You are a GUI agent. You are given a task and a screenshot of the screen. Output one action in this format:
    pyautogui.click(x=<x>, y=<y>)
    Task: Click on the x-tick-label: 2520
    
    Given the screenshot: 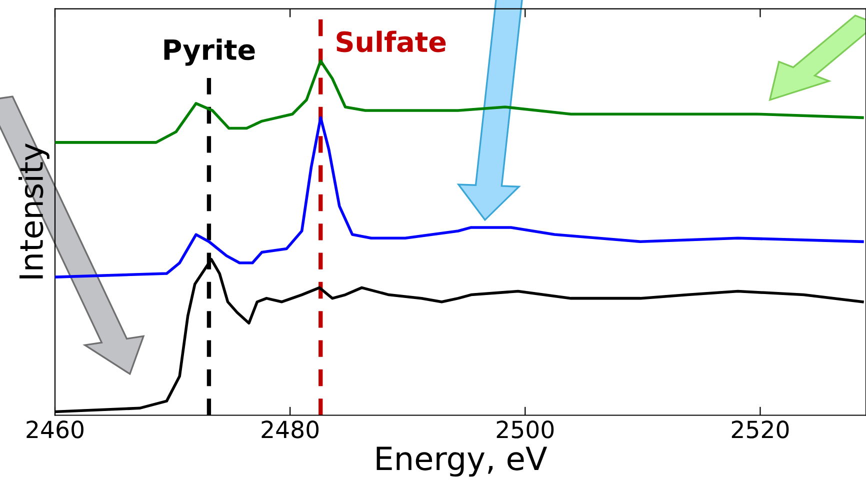 What is the action you would take?
    pyautogui.click(x=760, y=429)
    